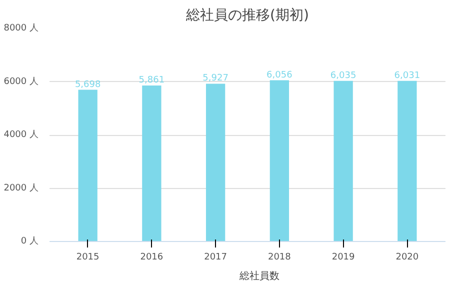  Describe the element at coordinates (87, 85) in the screenshot. I see `data-label: 5,698` at that location.